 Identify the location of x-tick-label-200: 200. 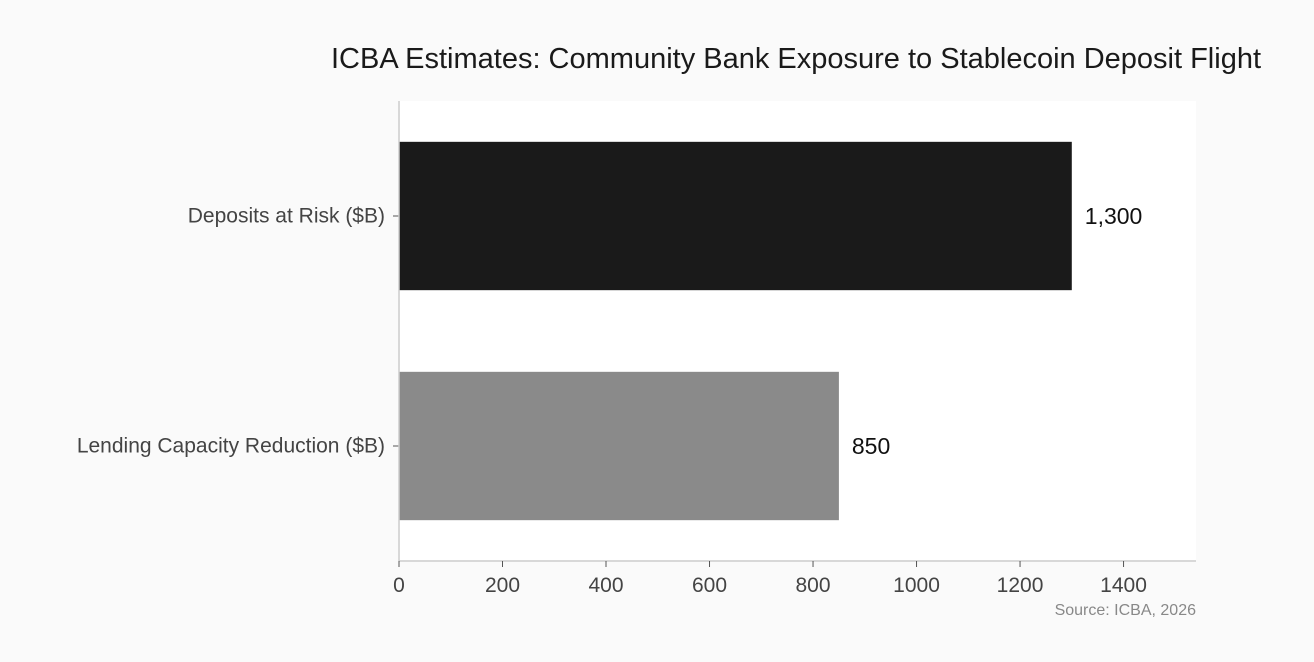
(502, 585).